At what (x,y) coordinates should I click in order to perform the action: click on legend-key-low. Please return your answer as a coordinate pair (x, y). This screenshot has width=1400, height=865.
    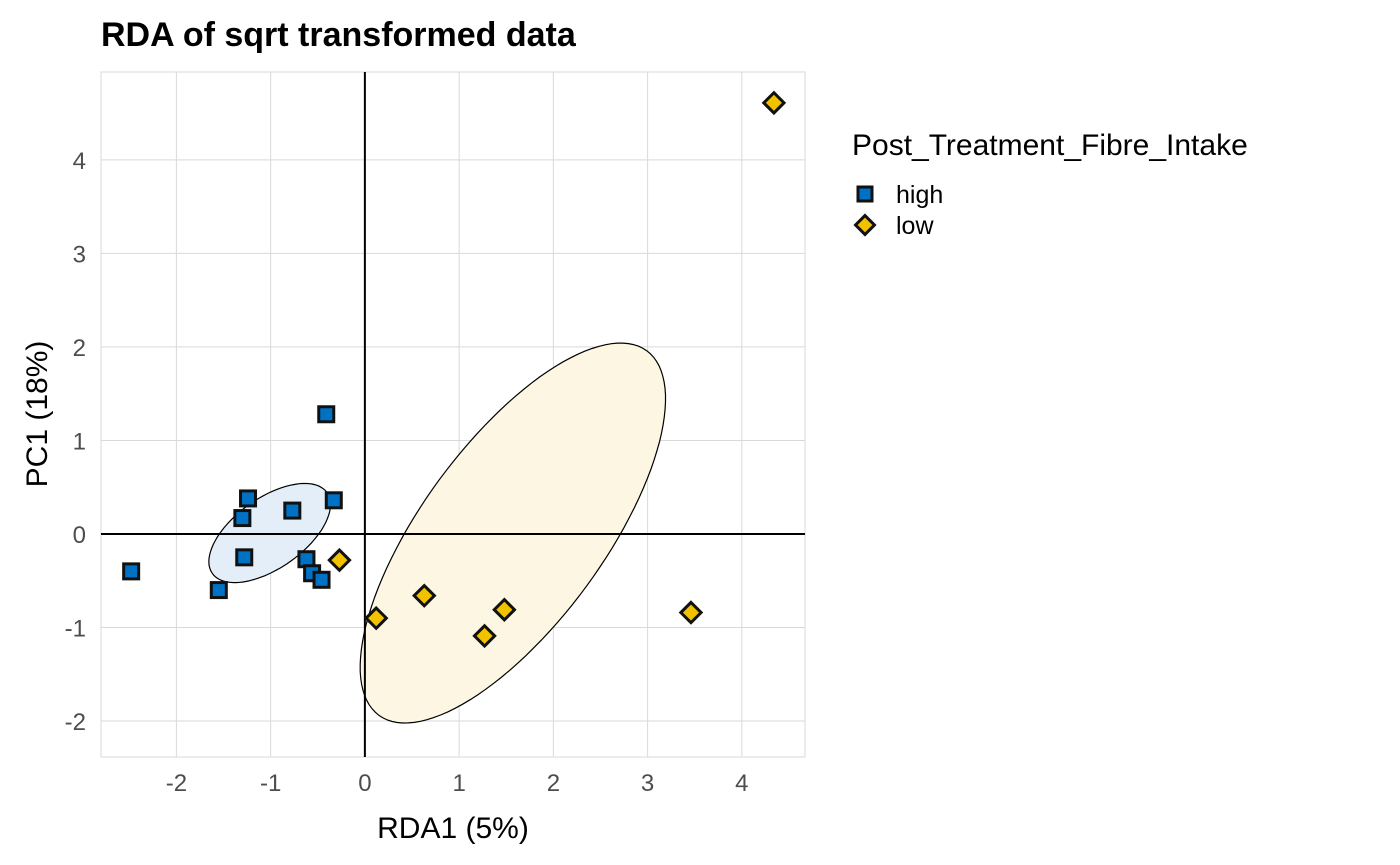
    Looking at the image, I should click on (865, 225).